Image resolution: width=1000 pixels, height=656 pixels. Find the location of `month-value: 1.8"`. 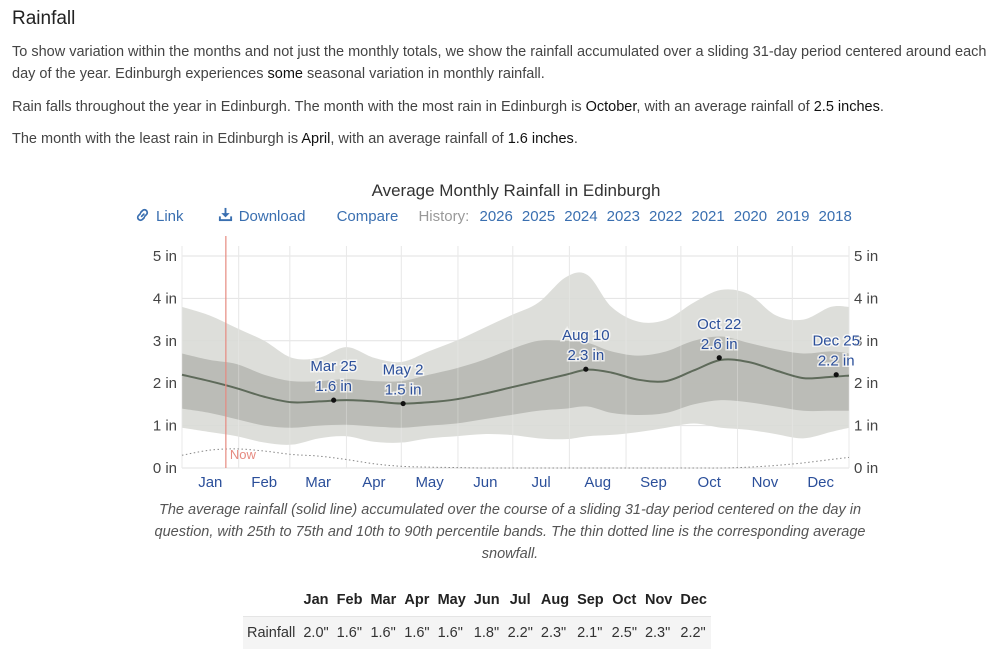

month-value: 1.8" is located at coordinates (486, 632).